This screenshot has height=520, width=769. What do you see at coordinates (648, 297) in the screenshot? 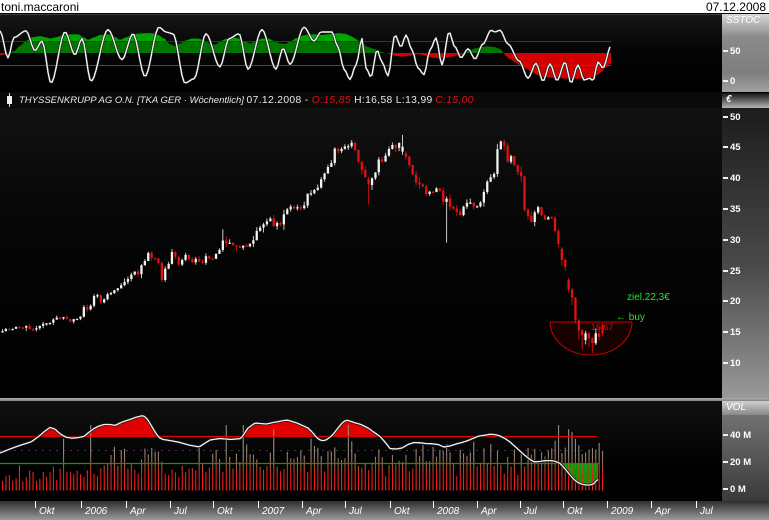
I see `svg-text: ziel.22,3€` at bounding box center [648, 297].